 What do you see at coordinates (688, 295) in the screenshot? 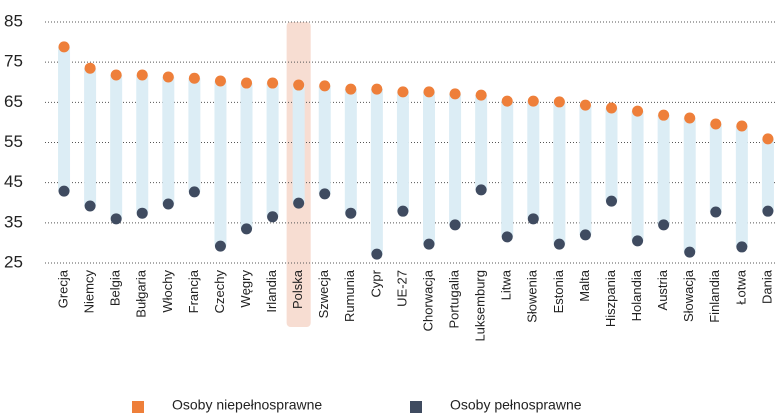
I see `x-tick-label: Słowacja` at bounding box center [688, 295].